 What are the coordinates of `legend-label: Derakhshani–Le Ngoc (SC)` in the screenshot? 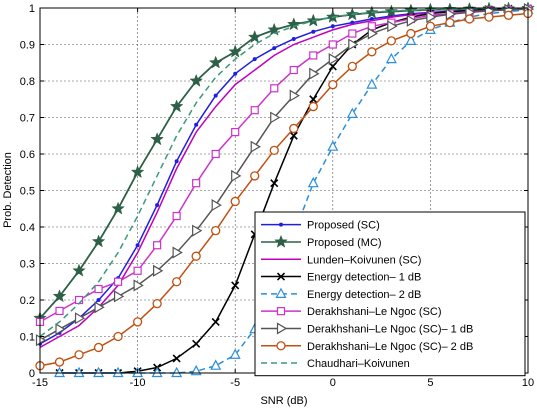 It's located at (374, 312).